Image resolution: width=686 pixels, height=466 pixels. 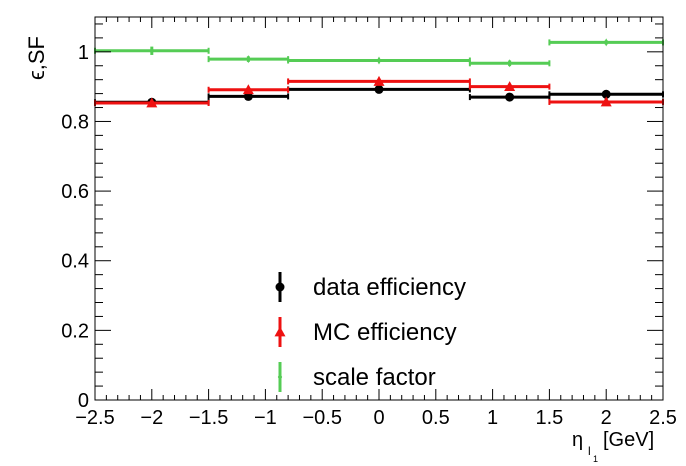 I want to click on x-axis-label-subsubscript: 1, so click(x=595, y=459).